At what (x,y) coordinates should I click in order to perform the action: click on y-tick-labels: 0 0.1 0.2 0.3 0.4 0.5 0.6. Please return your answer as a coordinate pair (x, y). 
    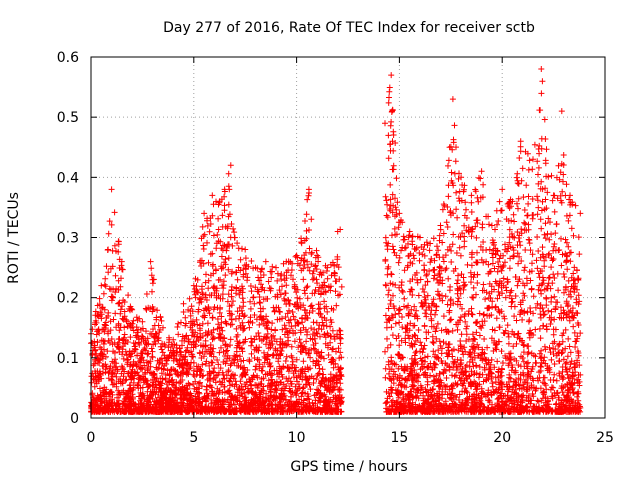
    Looking at the image, I should click on (68, 238).